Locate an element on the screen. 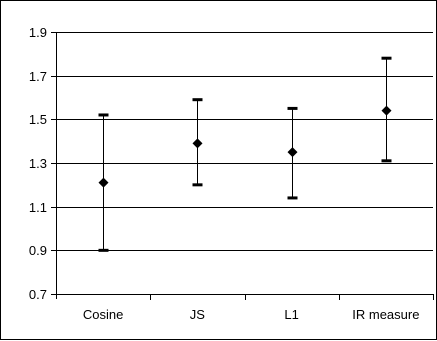  y-tick-label: 0.9 is located at coordinates (38, 250).